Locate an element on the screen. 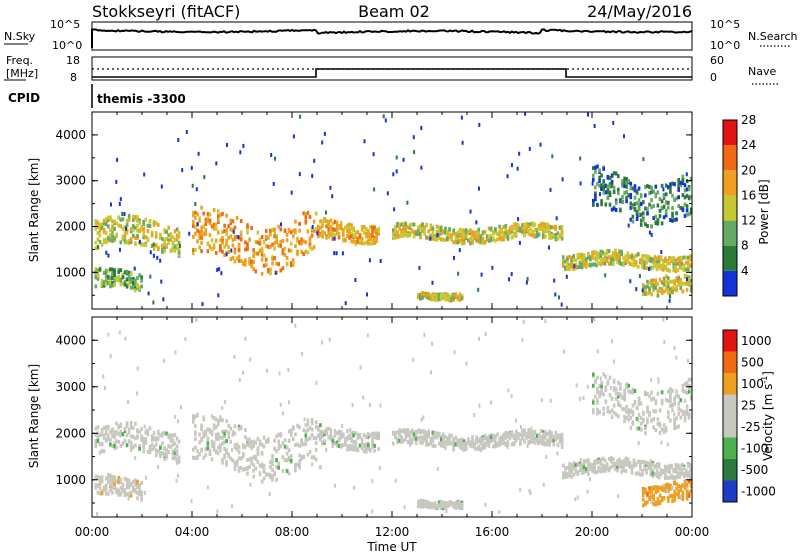  power-ylabel: Slant Range [km] is located at coordinates (34, 210).